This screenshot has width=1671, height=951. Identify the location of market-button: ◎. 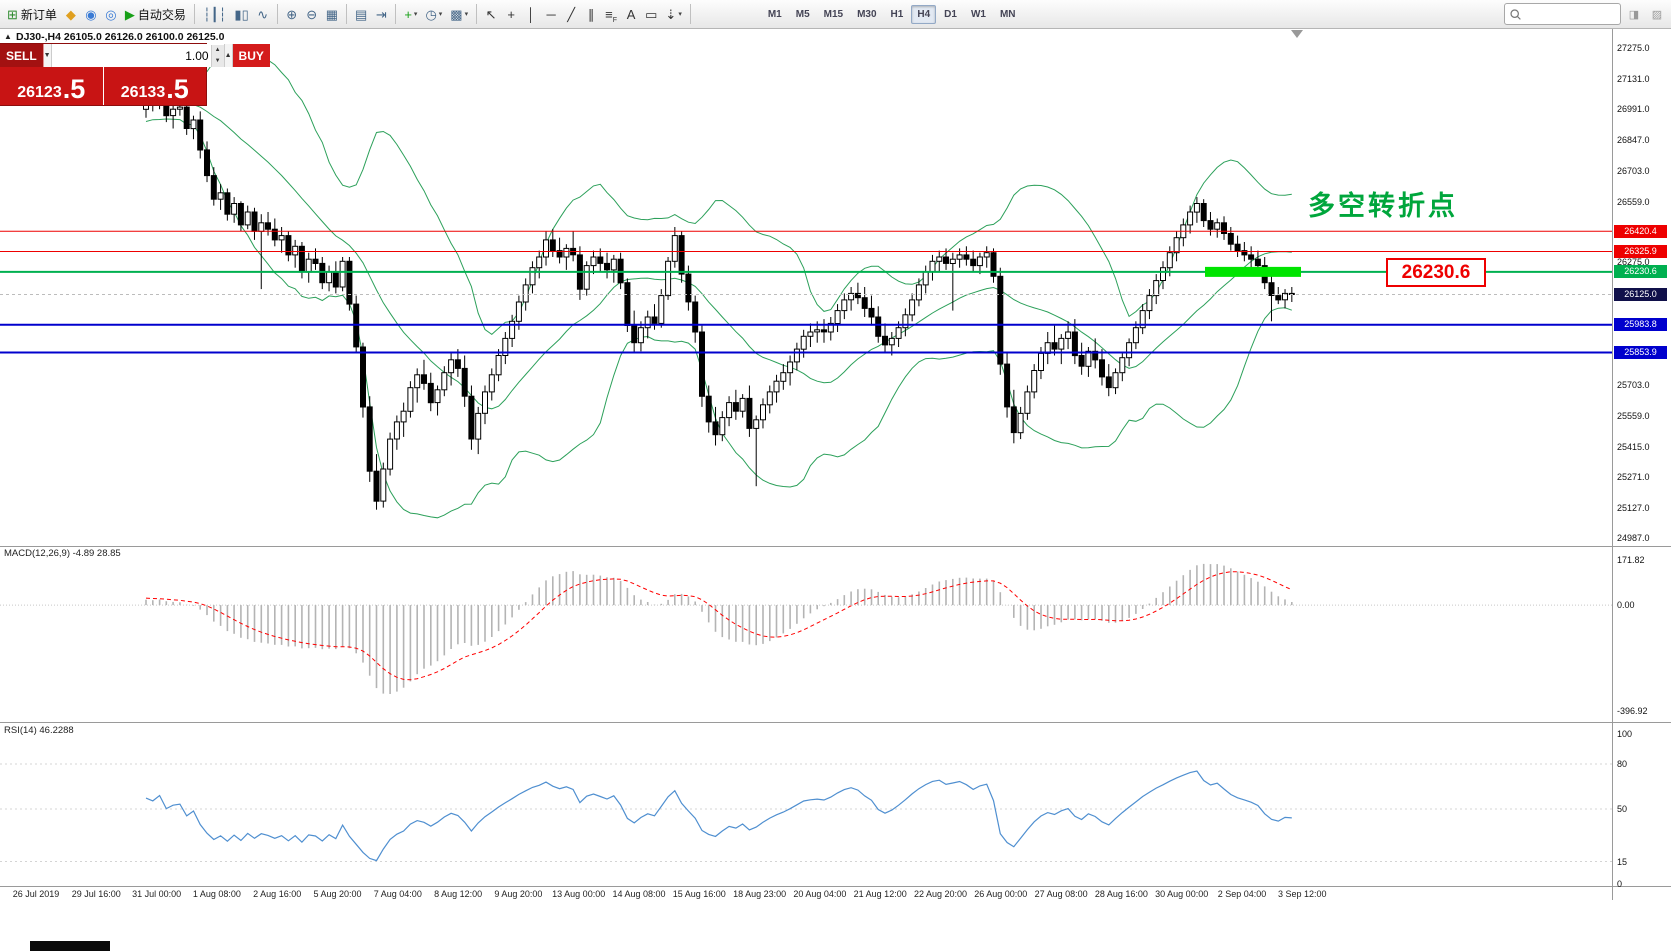
(111, 14).